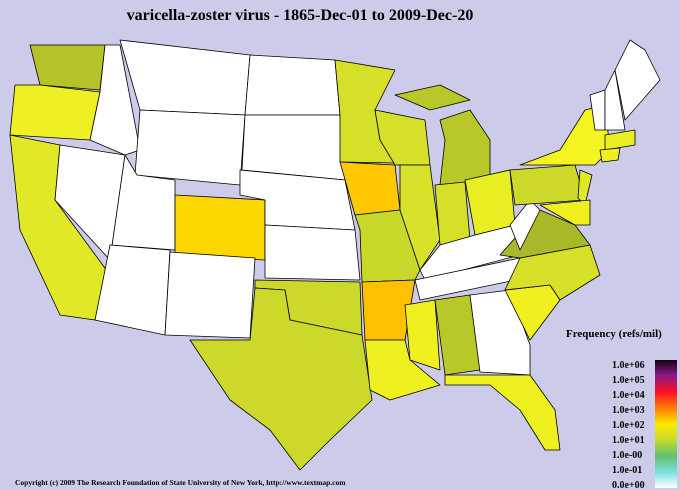  I want to click on legend-color-bar, so click(666, 424).